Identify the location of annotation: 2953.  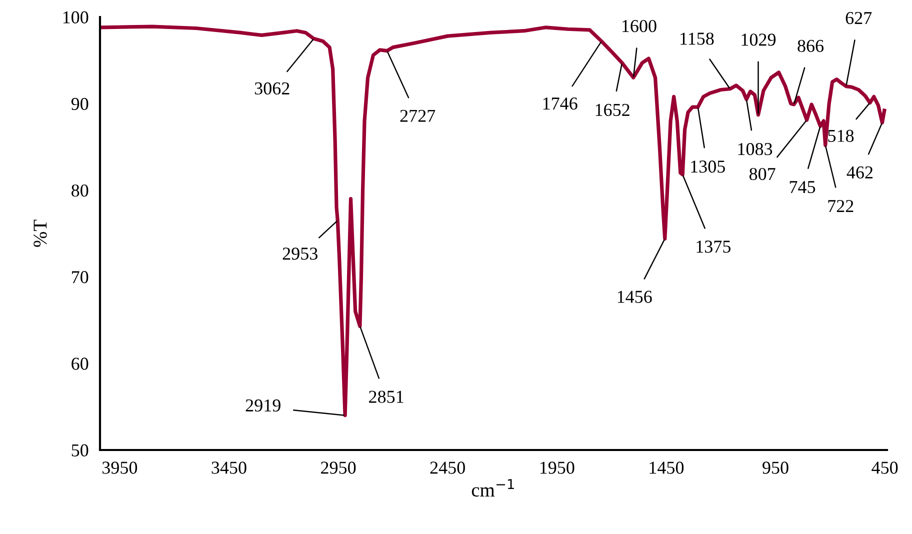
(300, 254).